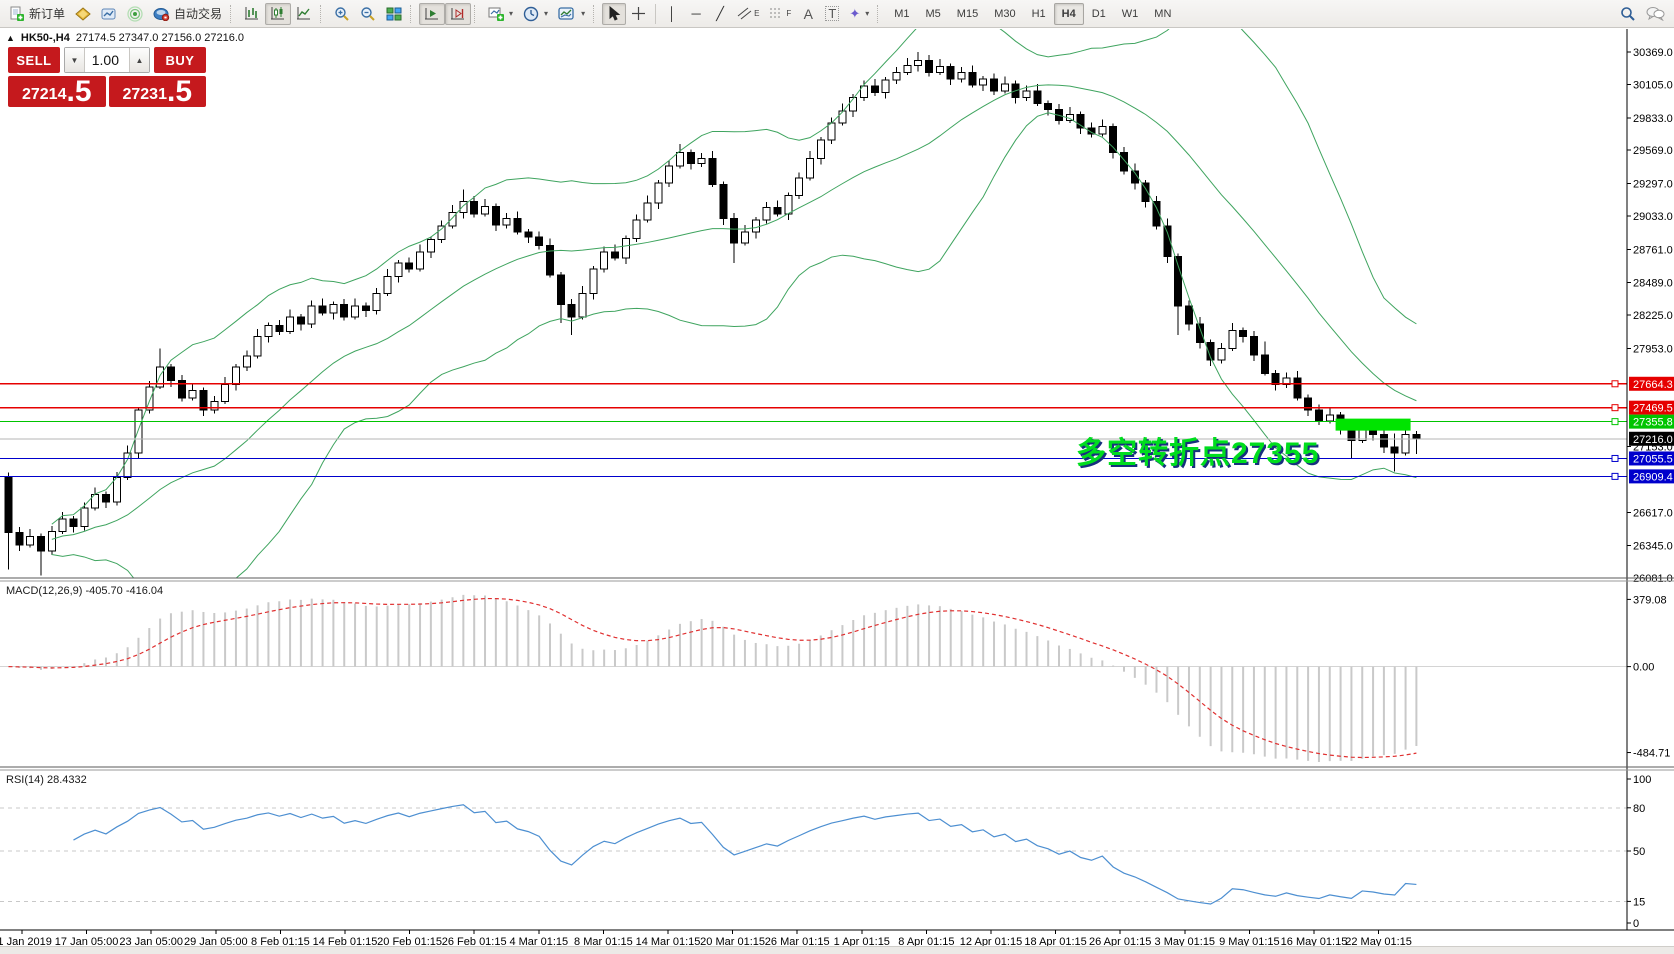  I want to click on signals-button, so click(135, 14).